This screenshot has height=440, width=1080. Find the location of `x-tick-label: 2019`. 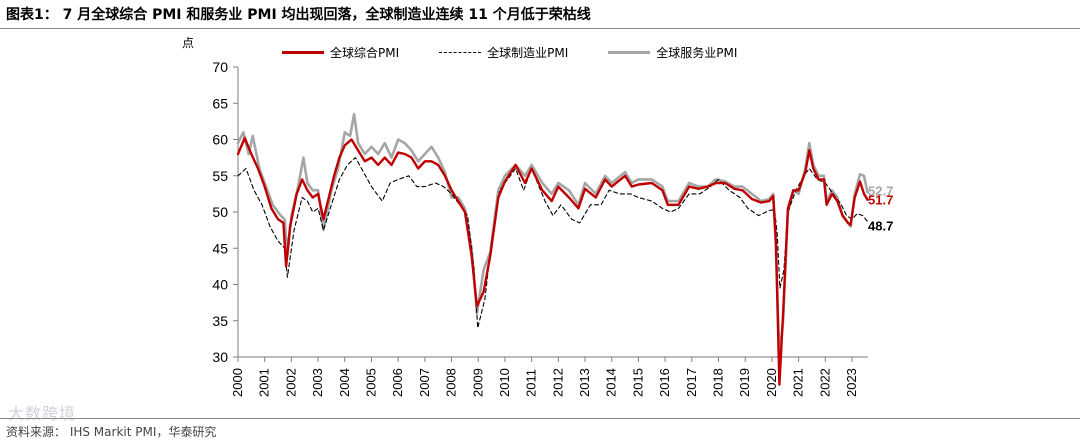

x-tick-label: 2019 is located at coordinates (744, 382).